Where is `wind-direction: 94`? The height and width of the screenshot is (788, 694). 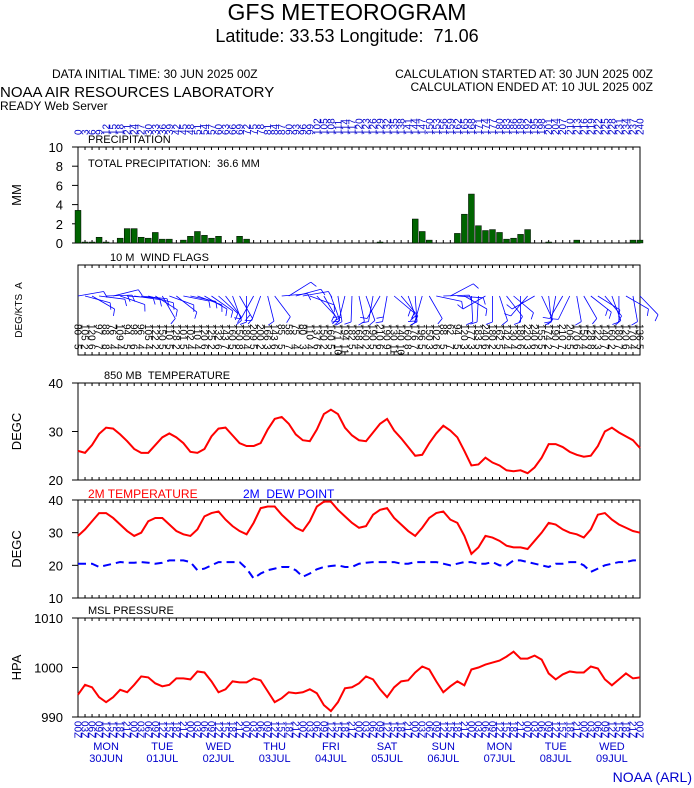 wind-direction: 94 is located at coordinates (126, 330).